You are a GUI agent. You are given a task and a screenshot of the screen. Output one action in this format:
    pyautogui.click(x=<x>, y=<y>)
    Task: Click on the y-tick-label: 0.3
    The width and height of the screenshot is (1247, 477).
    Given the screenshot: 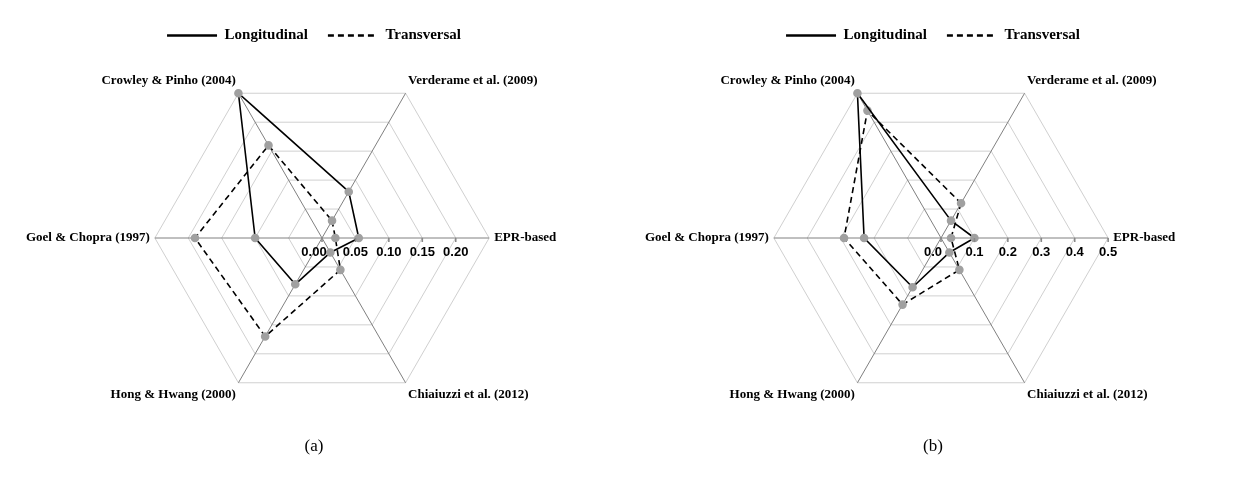 What is the action you would take?
    pyautogui.click(x=1041, y=252)
    